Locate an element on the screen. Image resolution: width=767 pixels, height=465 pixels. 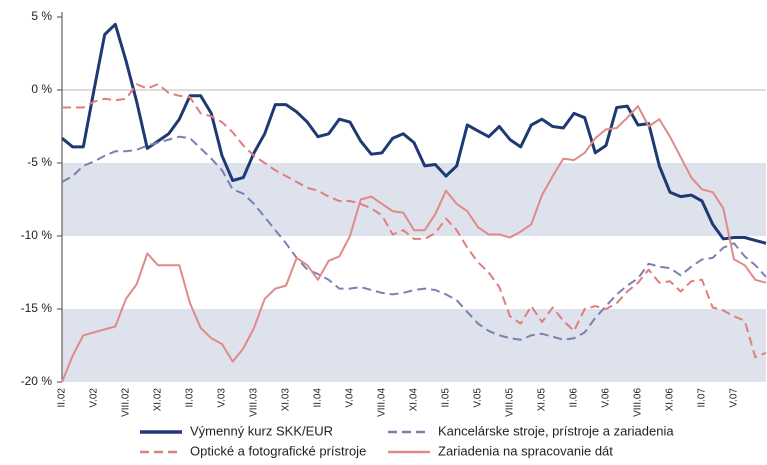
x-tick-label: II.05 is located at coordinates (446, 398).